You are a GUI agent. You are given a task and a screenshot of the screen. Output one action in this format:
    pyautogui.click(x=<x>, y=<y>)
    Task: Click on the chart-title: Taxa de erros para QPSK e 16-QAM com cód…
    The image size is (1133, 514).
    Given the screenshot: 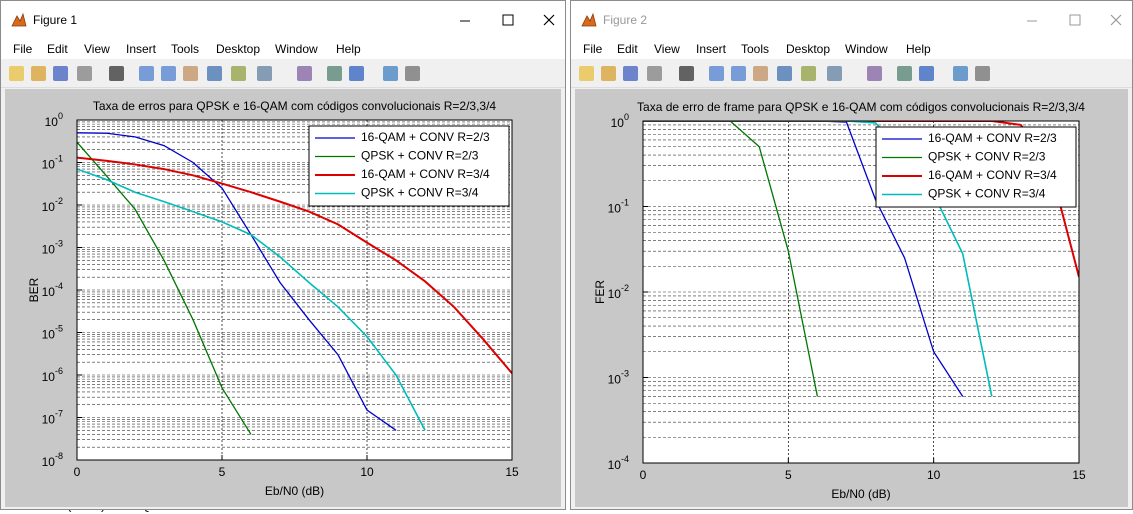 What is the action you would take?
    pyautogui.click(x=295, y=106)
    